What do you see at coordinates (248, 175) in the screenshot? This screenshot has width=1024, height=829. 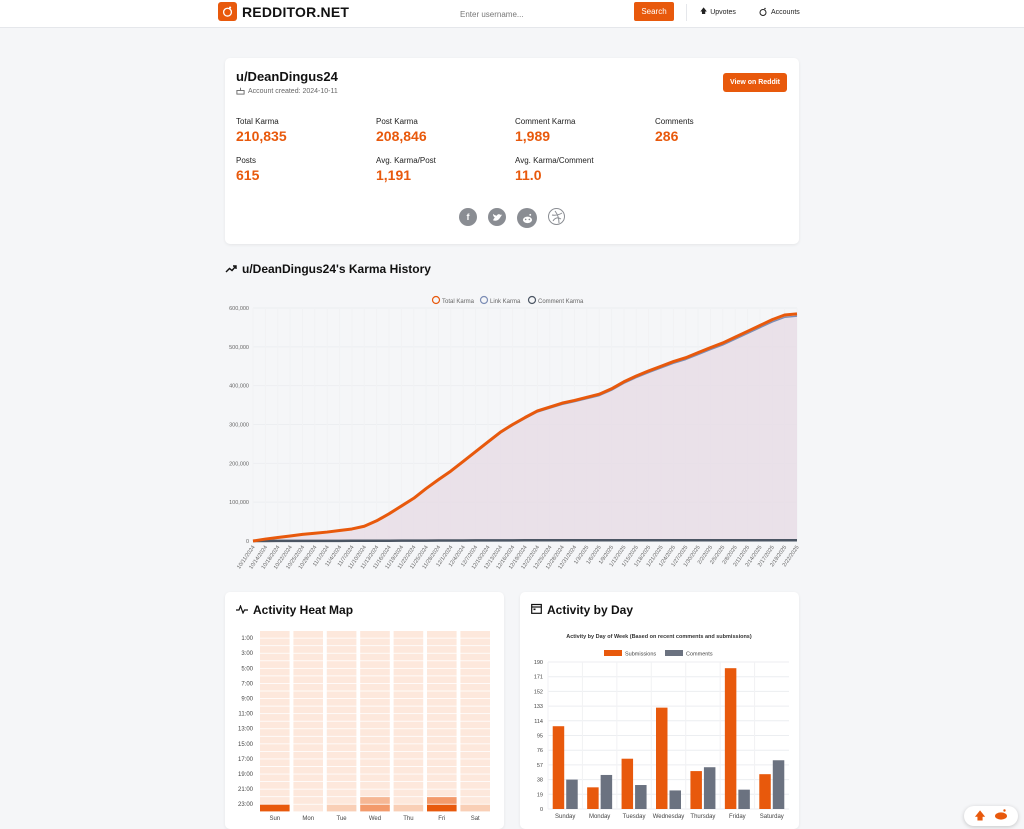 I see `stat-value: 615` at bounding box center [248, 175].